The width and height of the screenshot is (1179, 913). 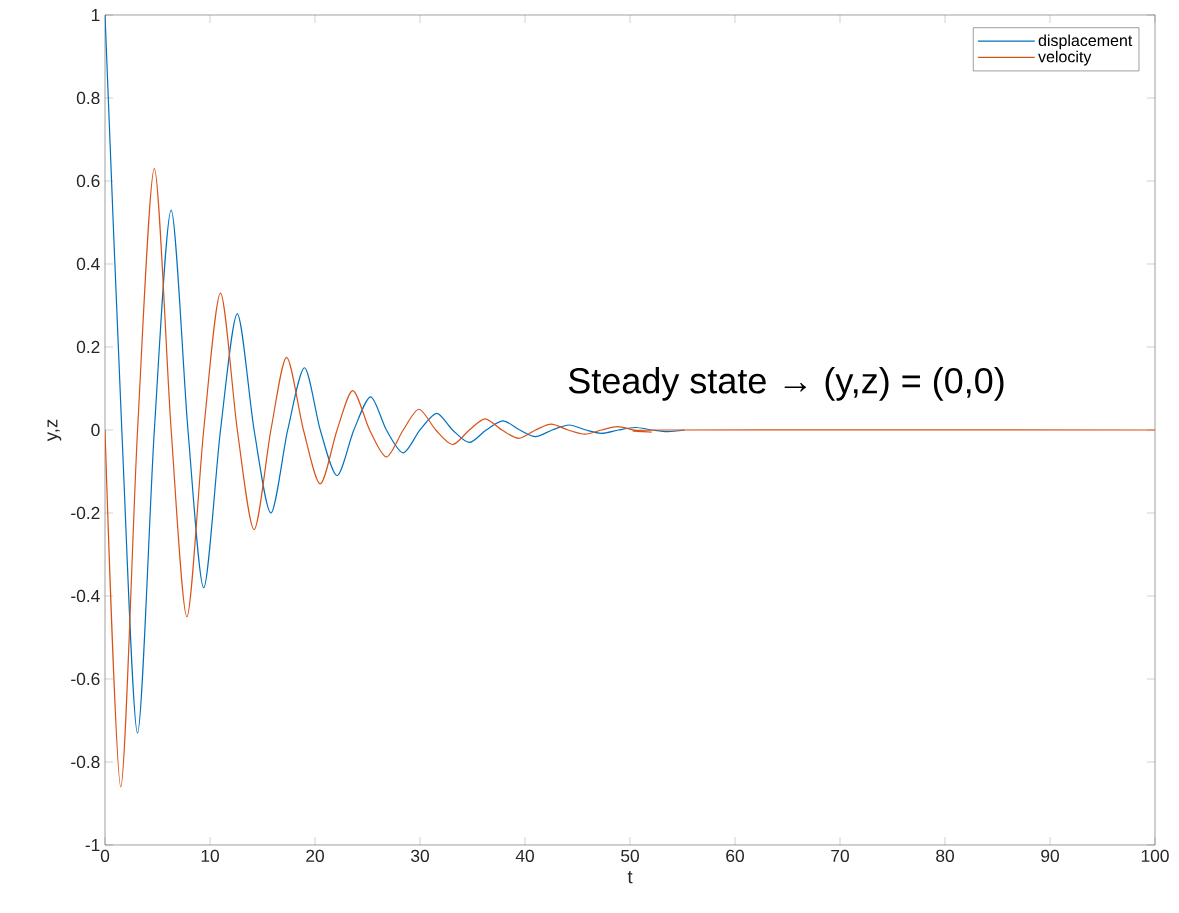 What do you see at coordinates (524, 855) in the screenshot?
I see `x-tick-label: 40` at bounding box center [524, 855].